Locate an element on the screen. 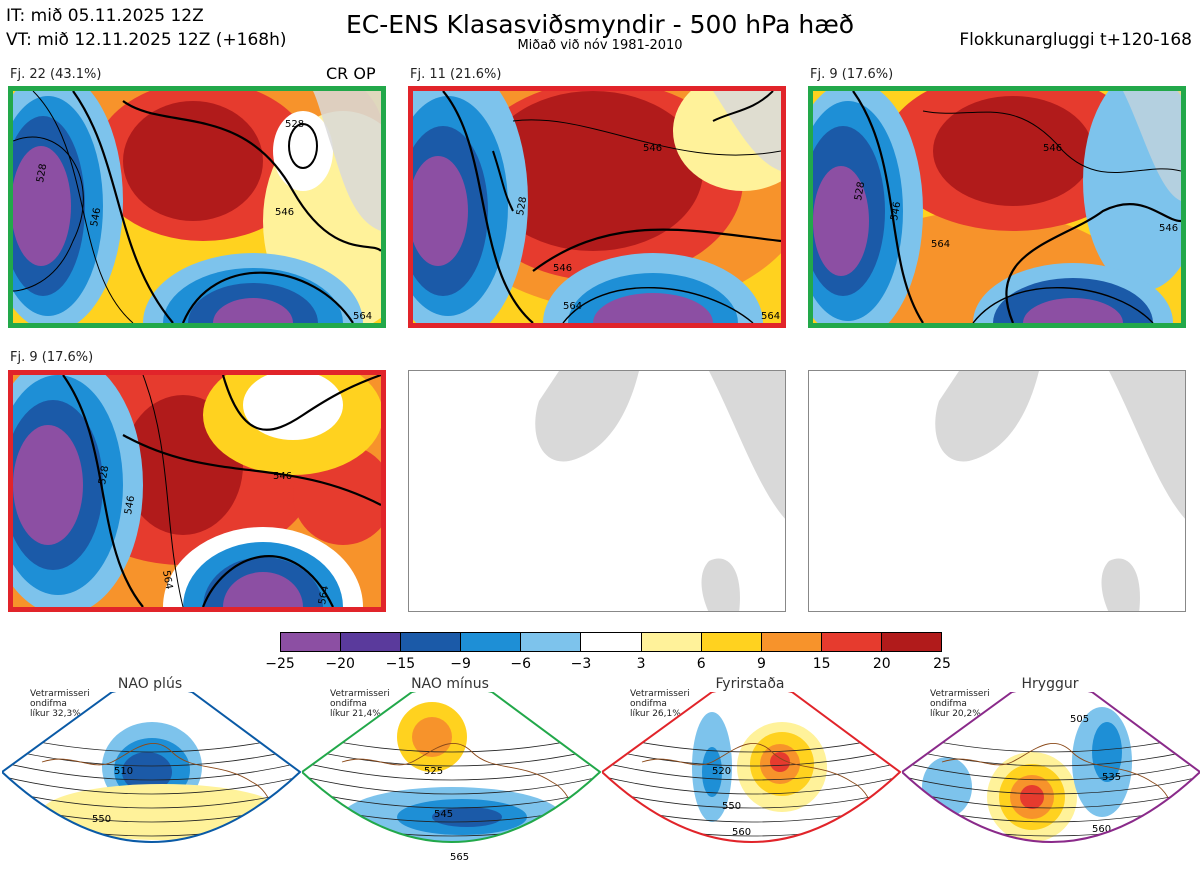 This screenshot has width=1200, height=871. colorbar-tick-label: −9 is located at coordinates (460, 664).